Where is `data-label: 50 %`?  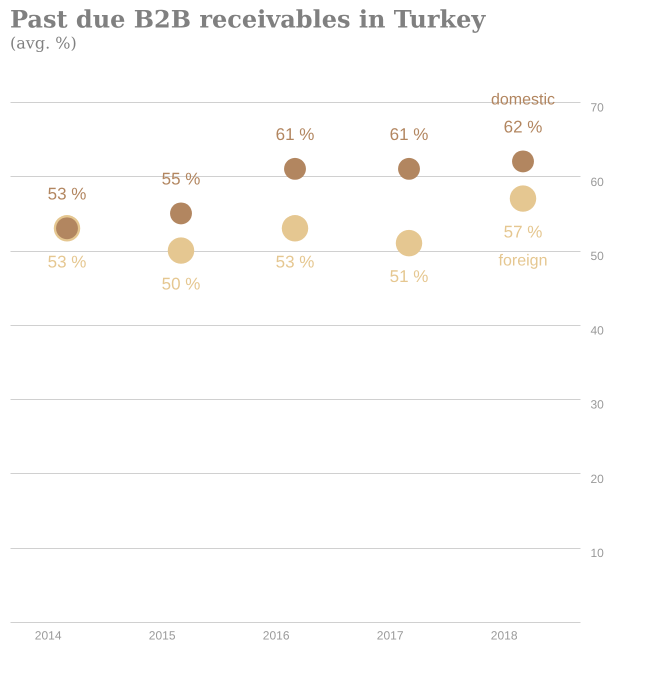
data-label: 50 % is located at coordinates (181, 284).